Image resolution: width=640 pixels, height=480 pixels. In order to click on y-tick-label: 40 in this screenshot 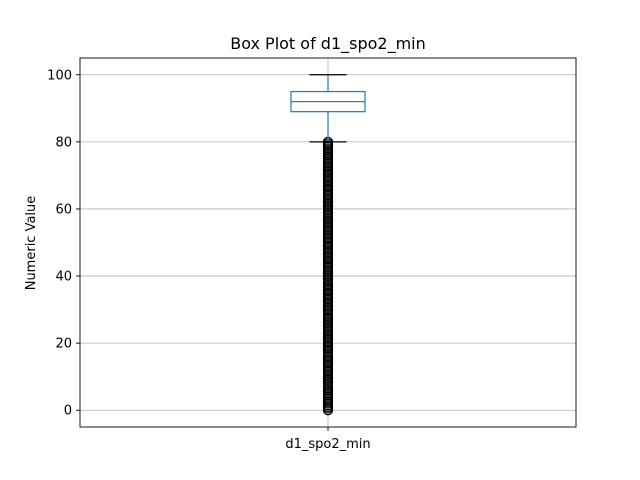, I will do `click(63, 277)`.